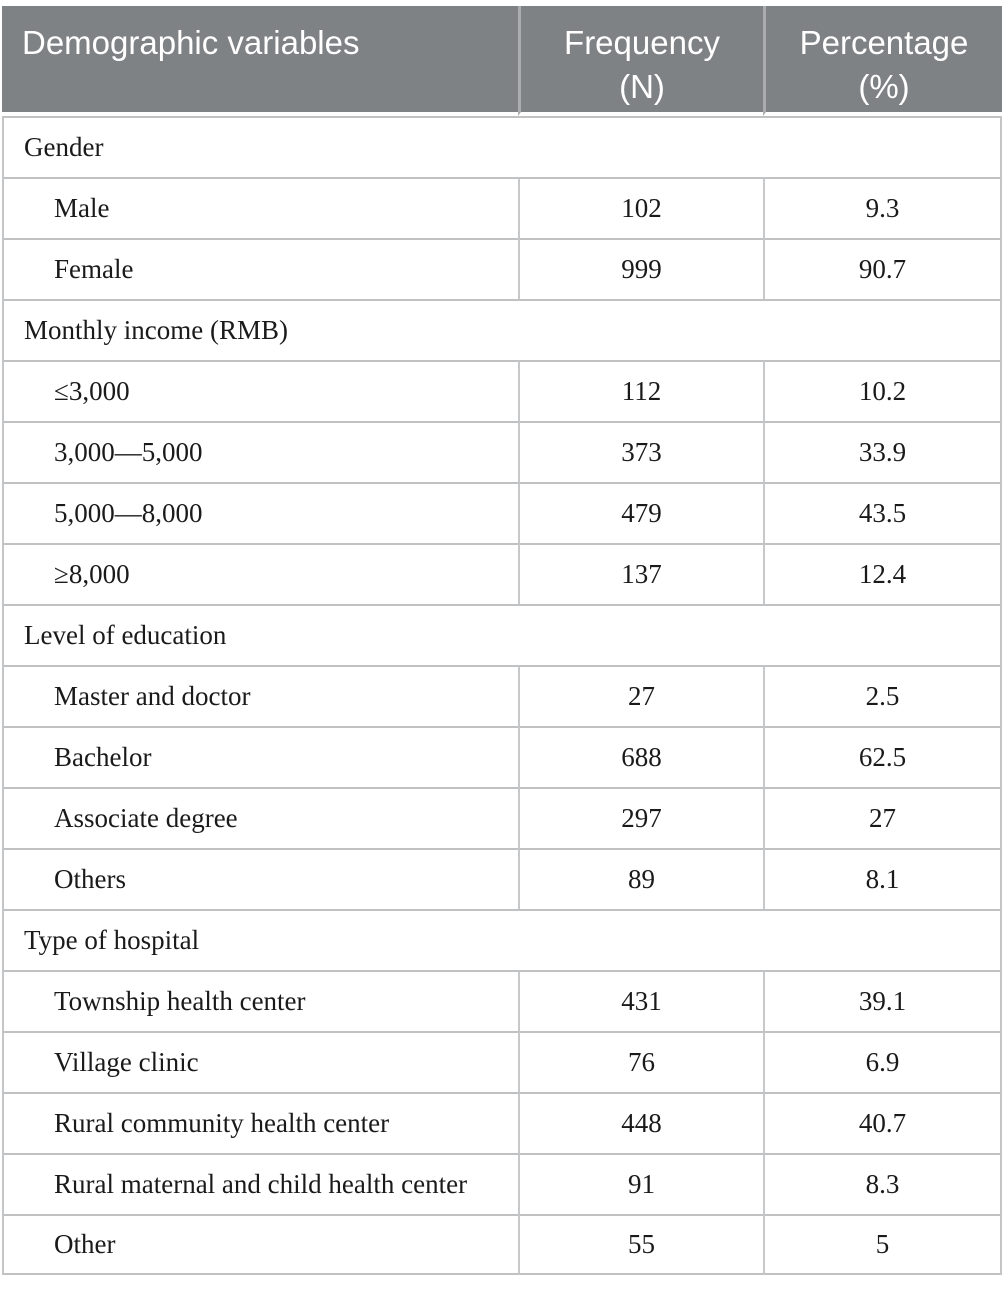 The height and width of the screenshot is (1300, 1004). What do you see at coordinates (882, 1000) in the screenshot?
I see `row-percentage: 39.1` at bounding box center [882, 1000].